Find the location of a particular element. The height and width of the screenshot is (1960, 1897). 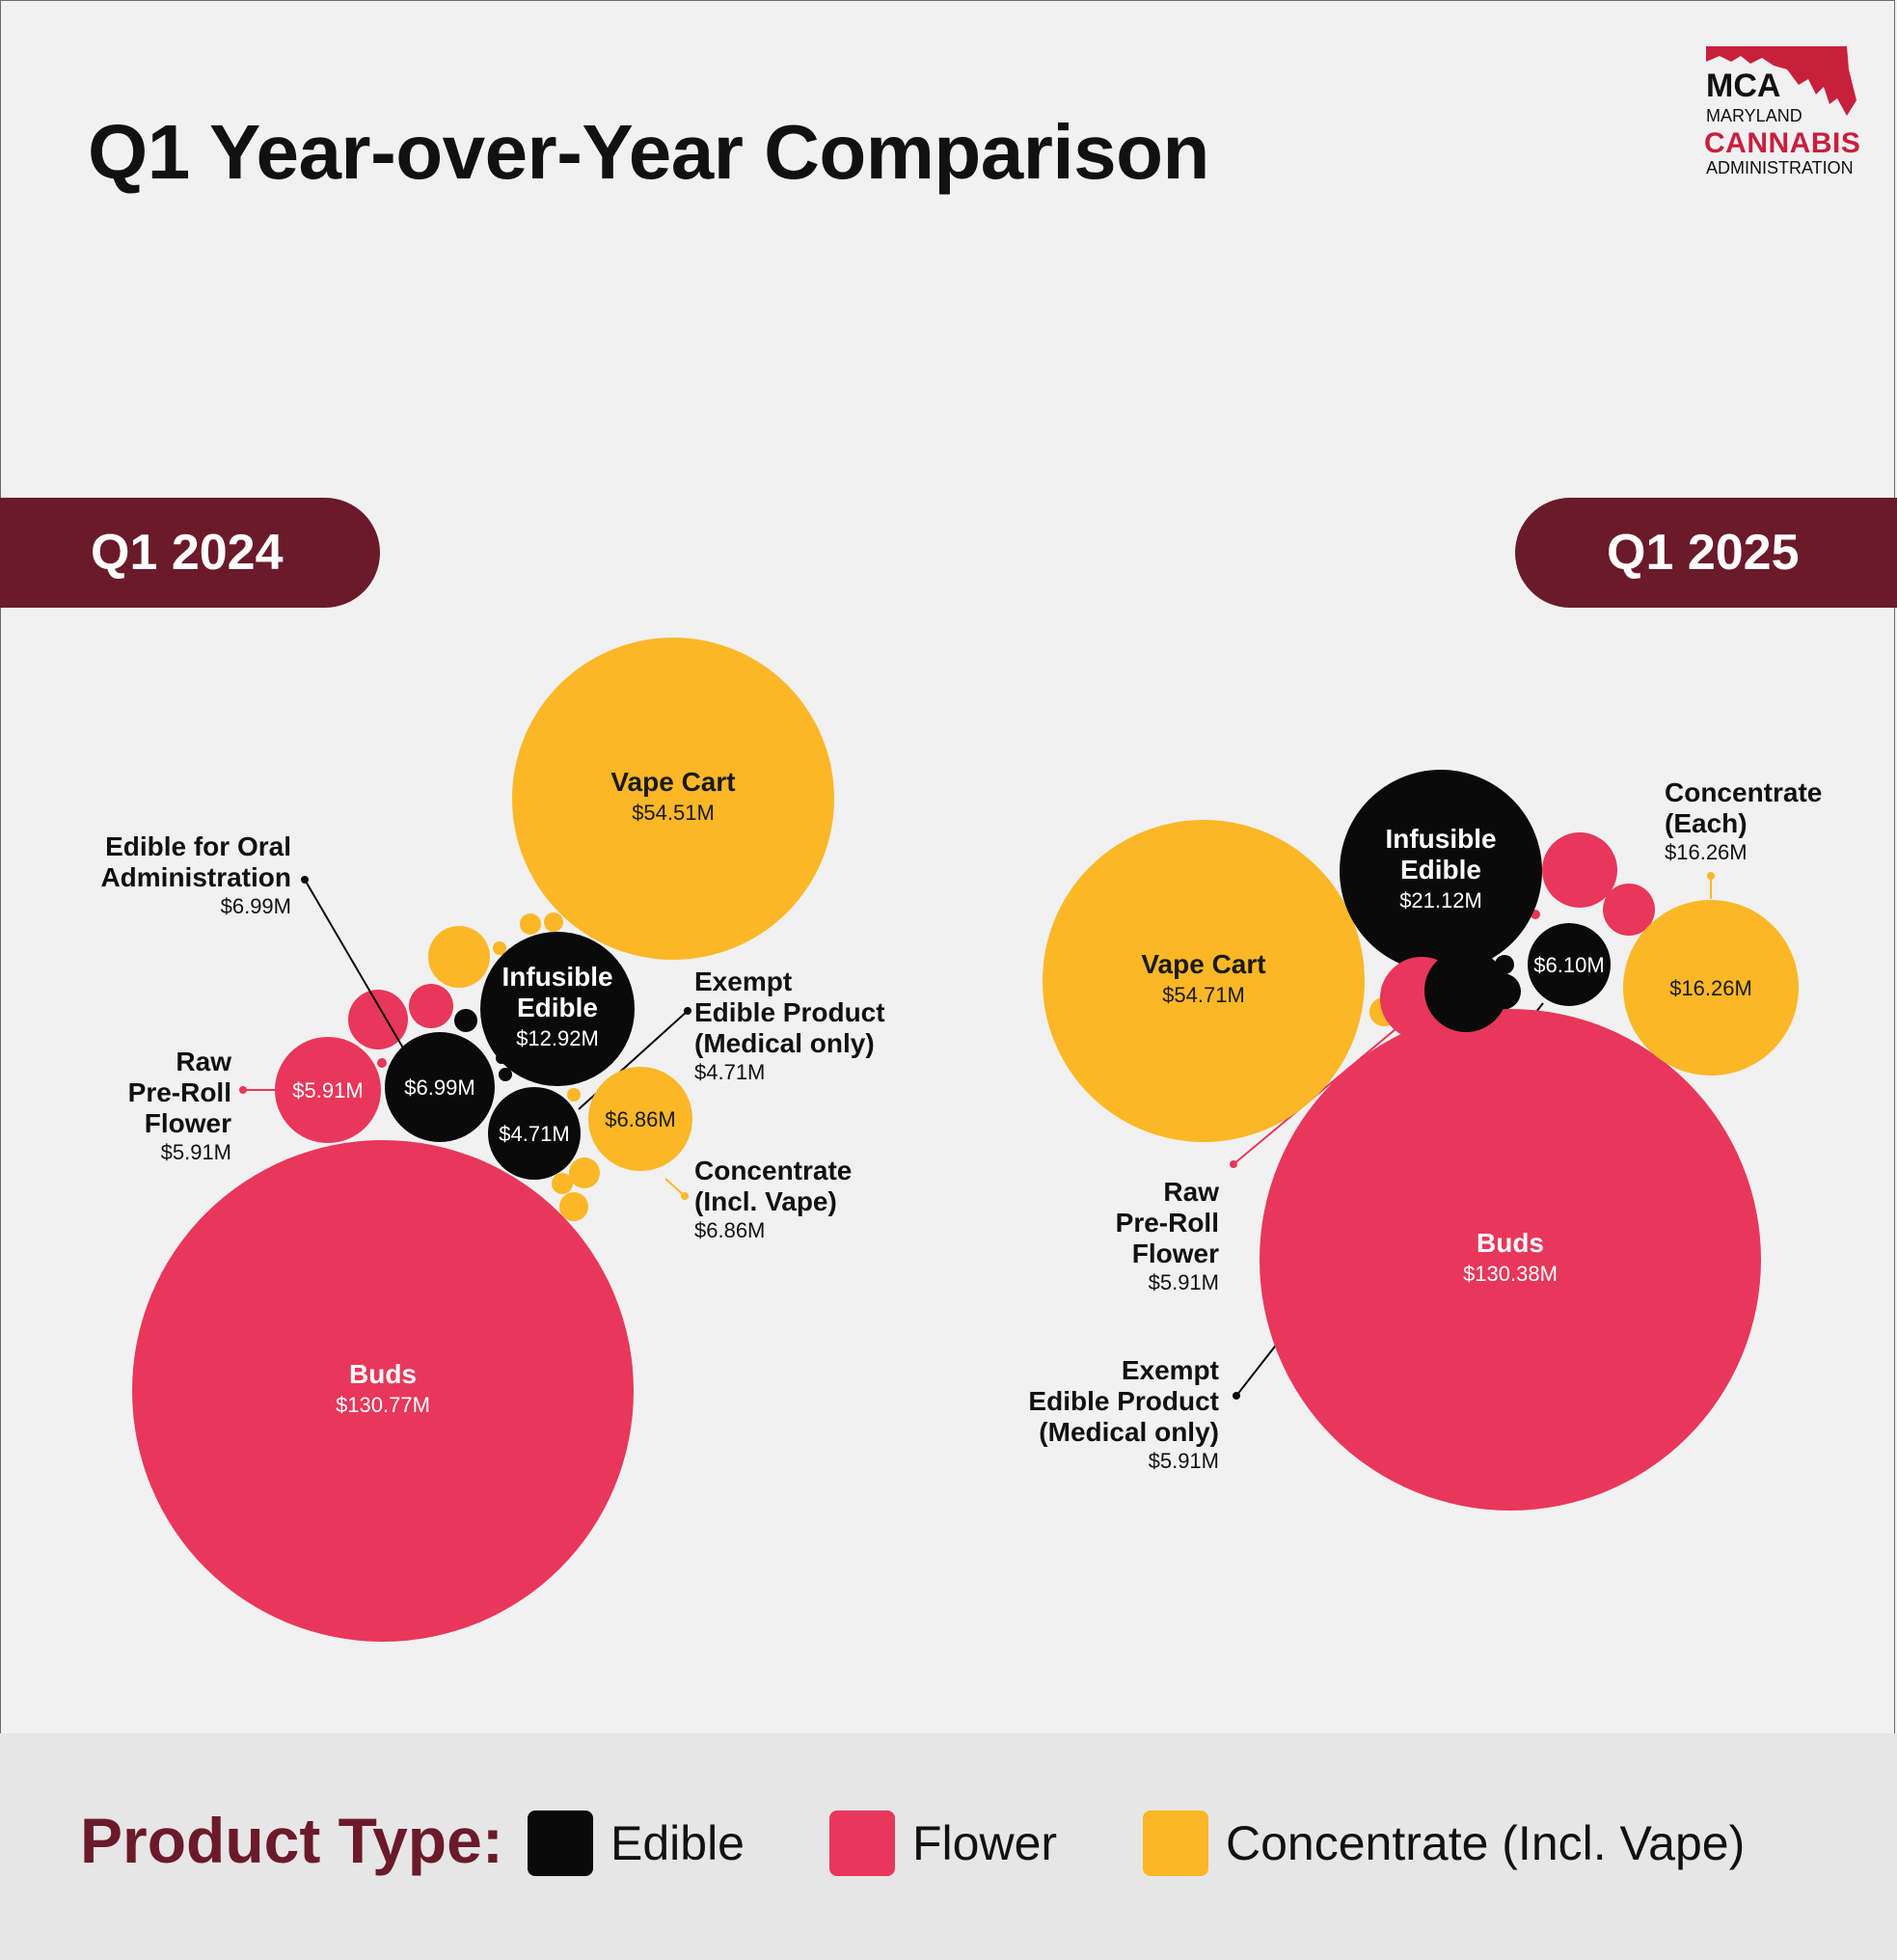

bubble-2024-vape-cart is located at coordinates (673, 799).